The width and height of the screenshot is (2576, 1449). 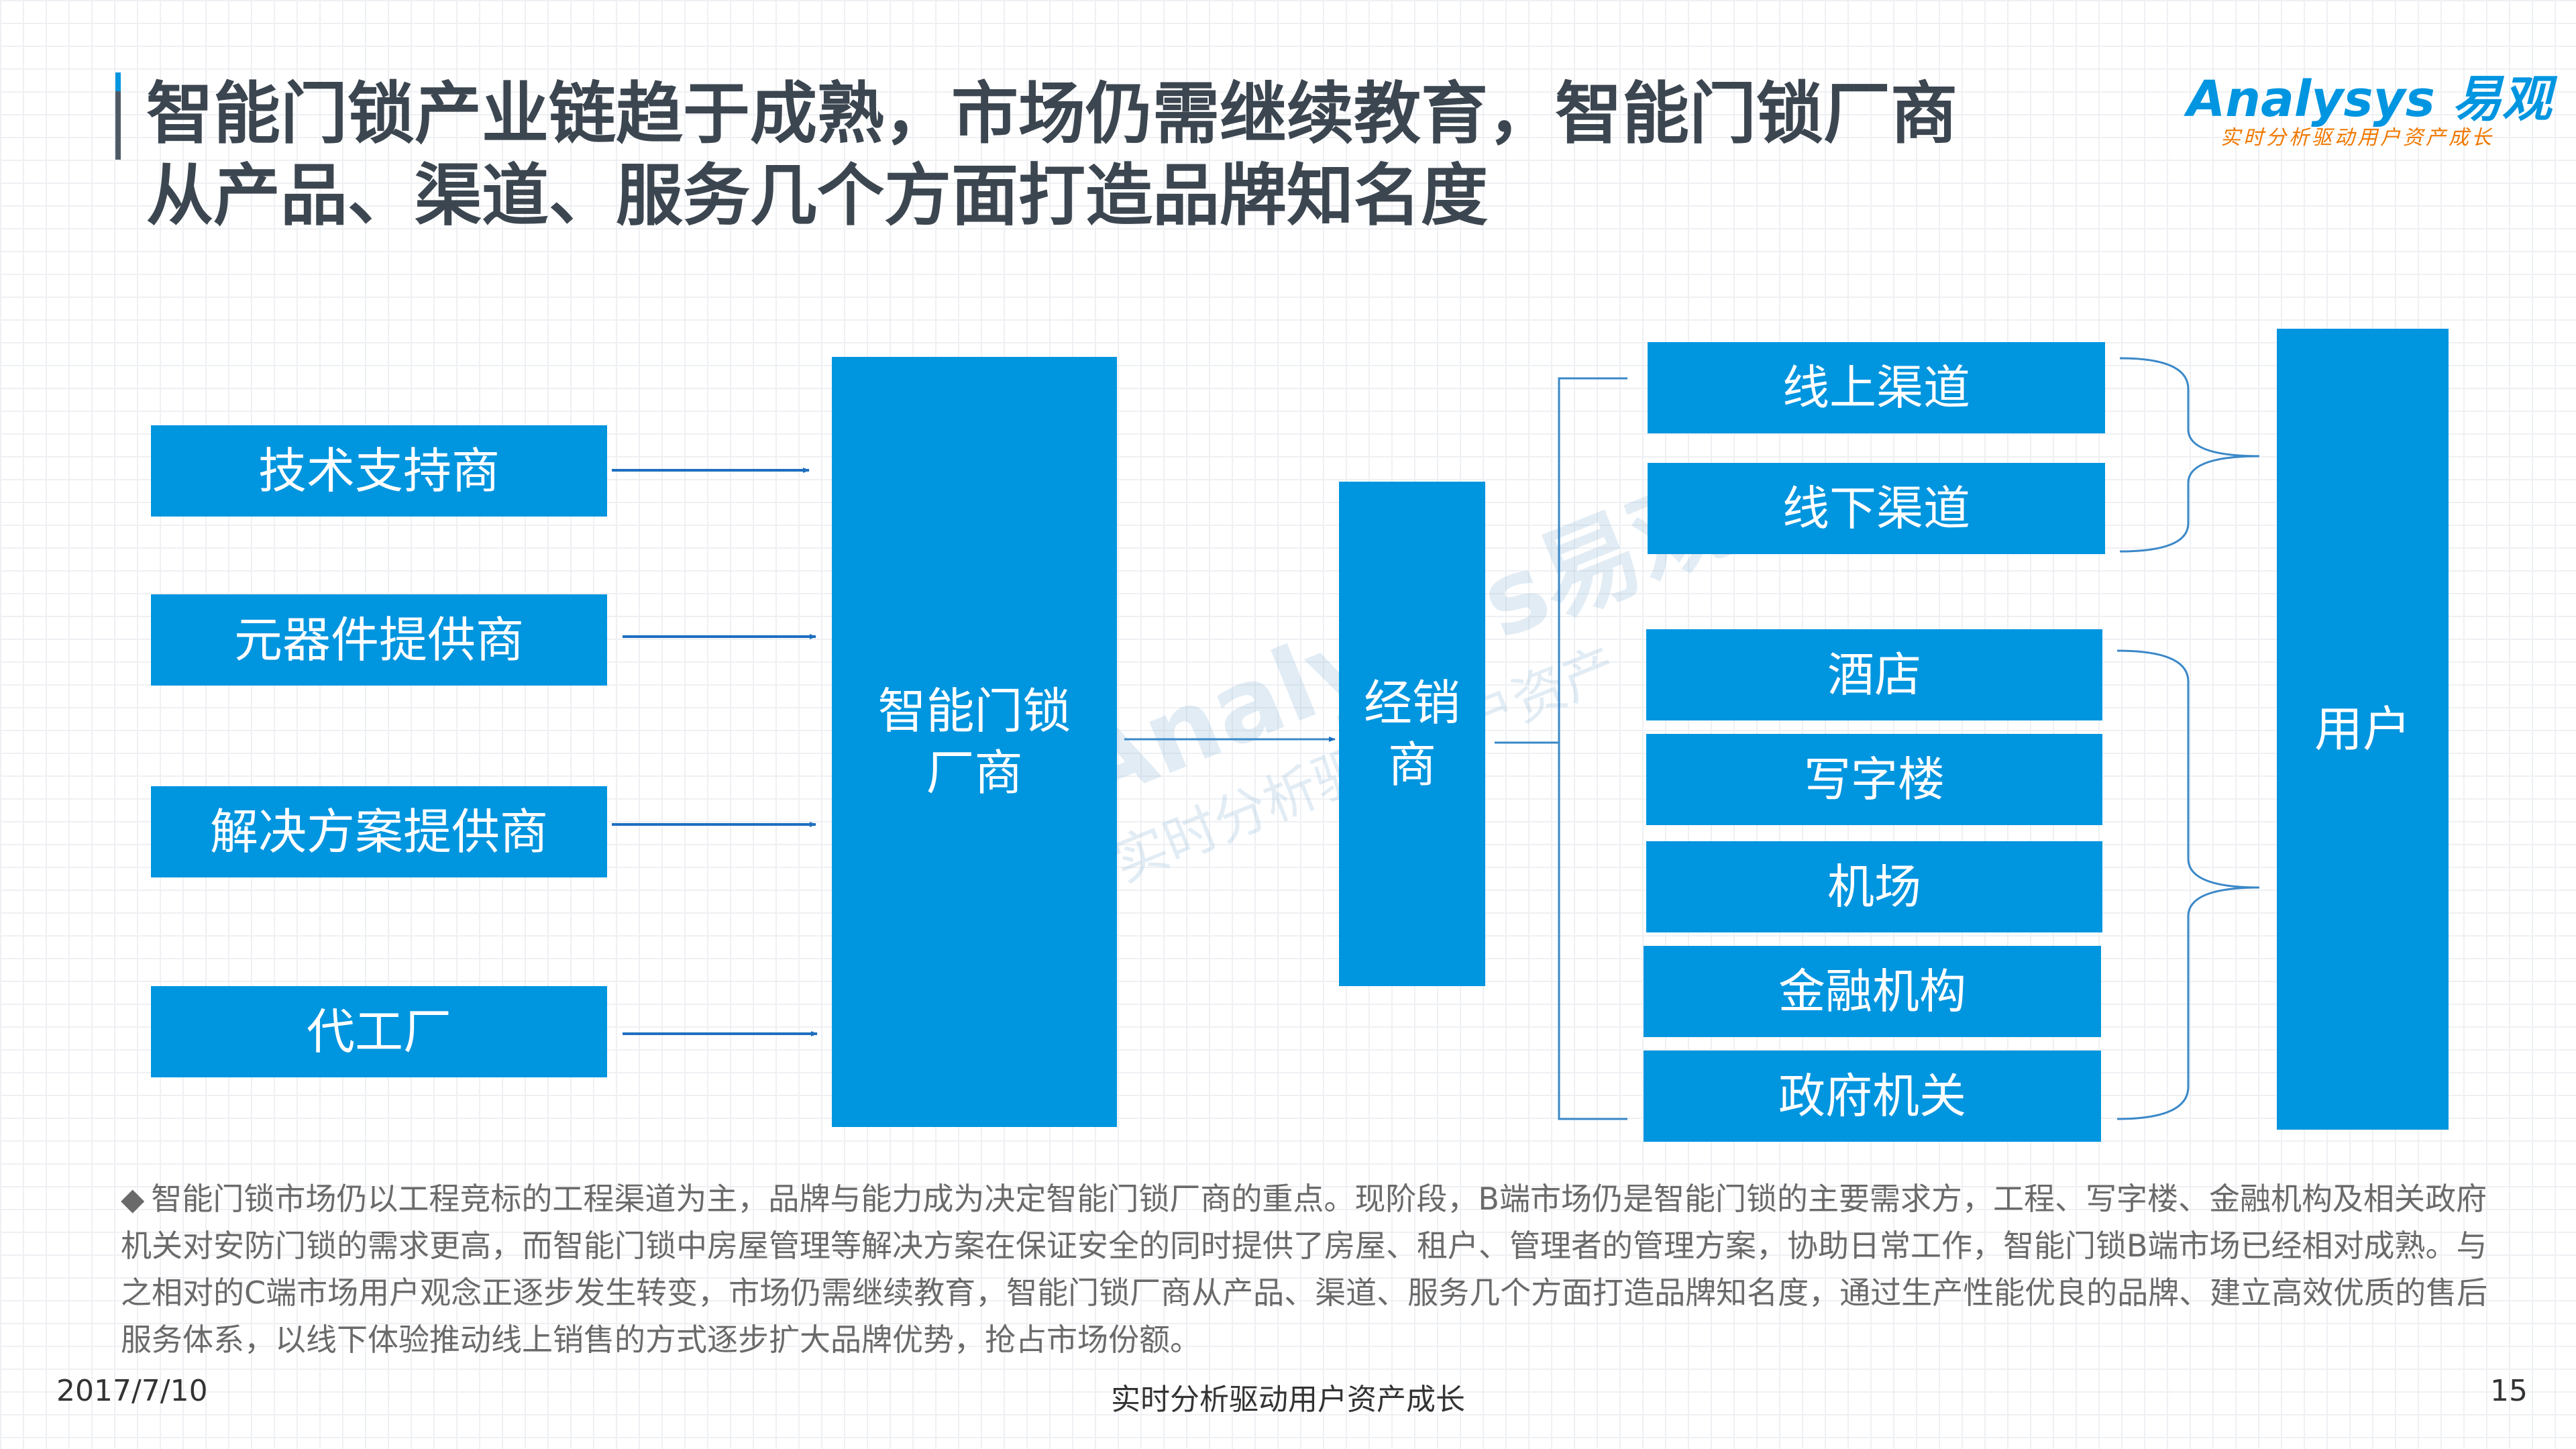 What do you see at coordinates (379, 1031) in the screenshot?
I see `box-oem-factory: 代工厂` at bounding box center [379, 1031].